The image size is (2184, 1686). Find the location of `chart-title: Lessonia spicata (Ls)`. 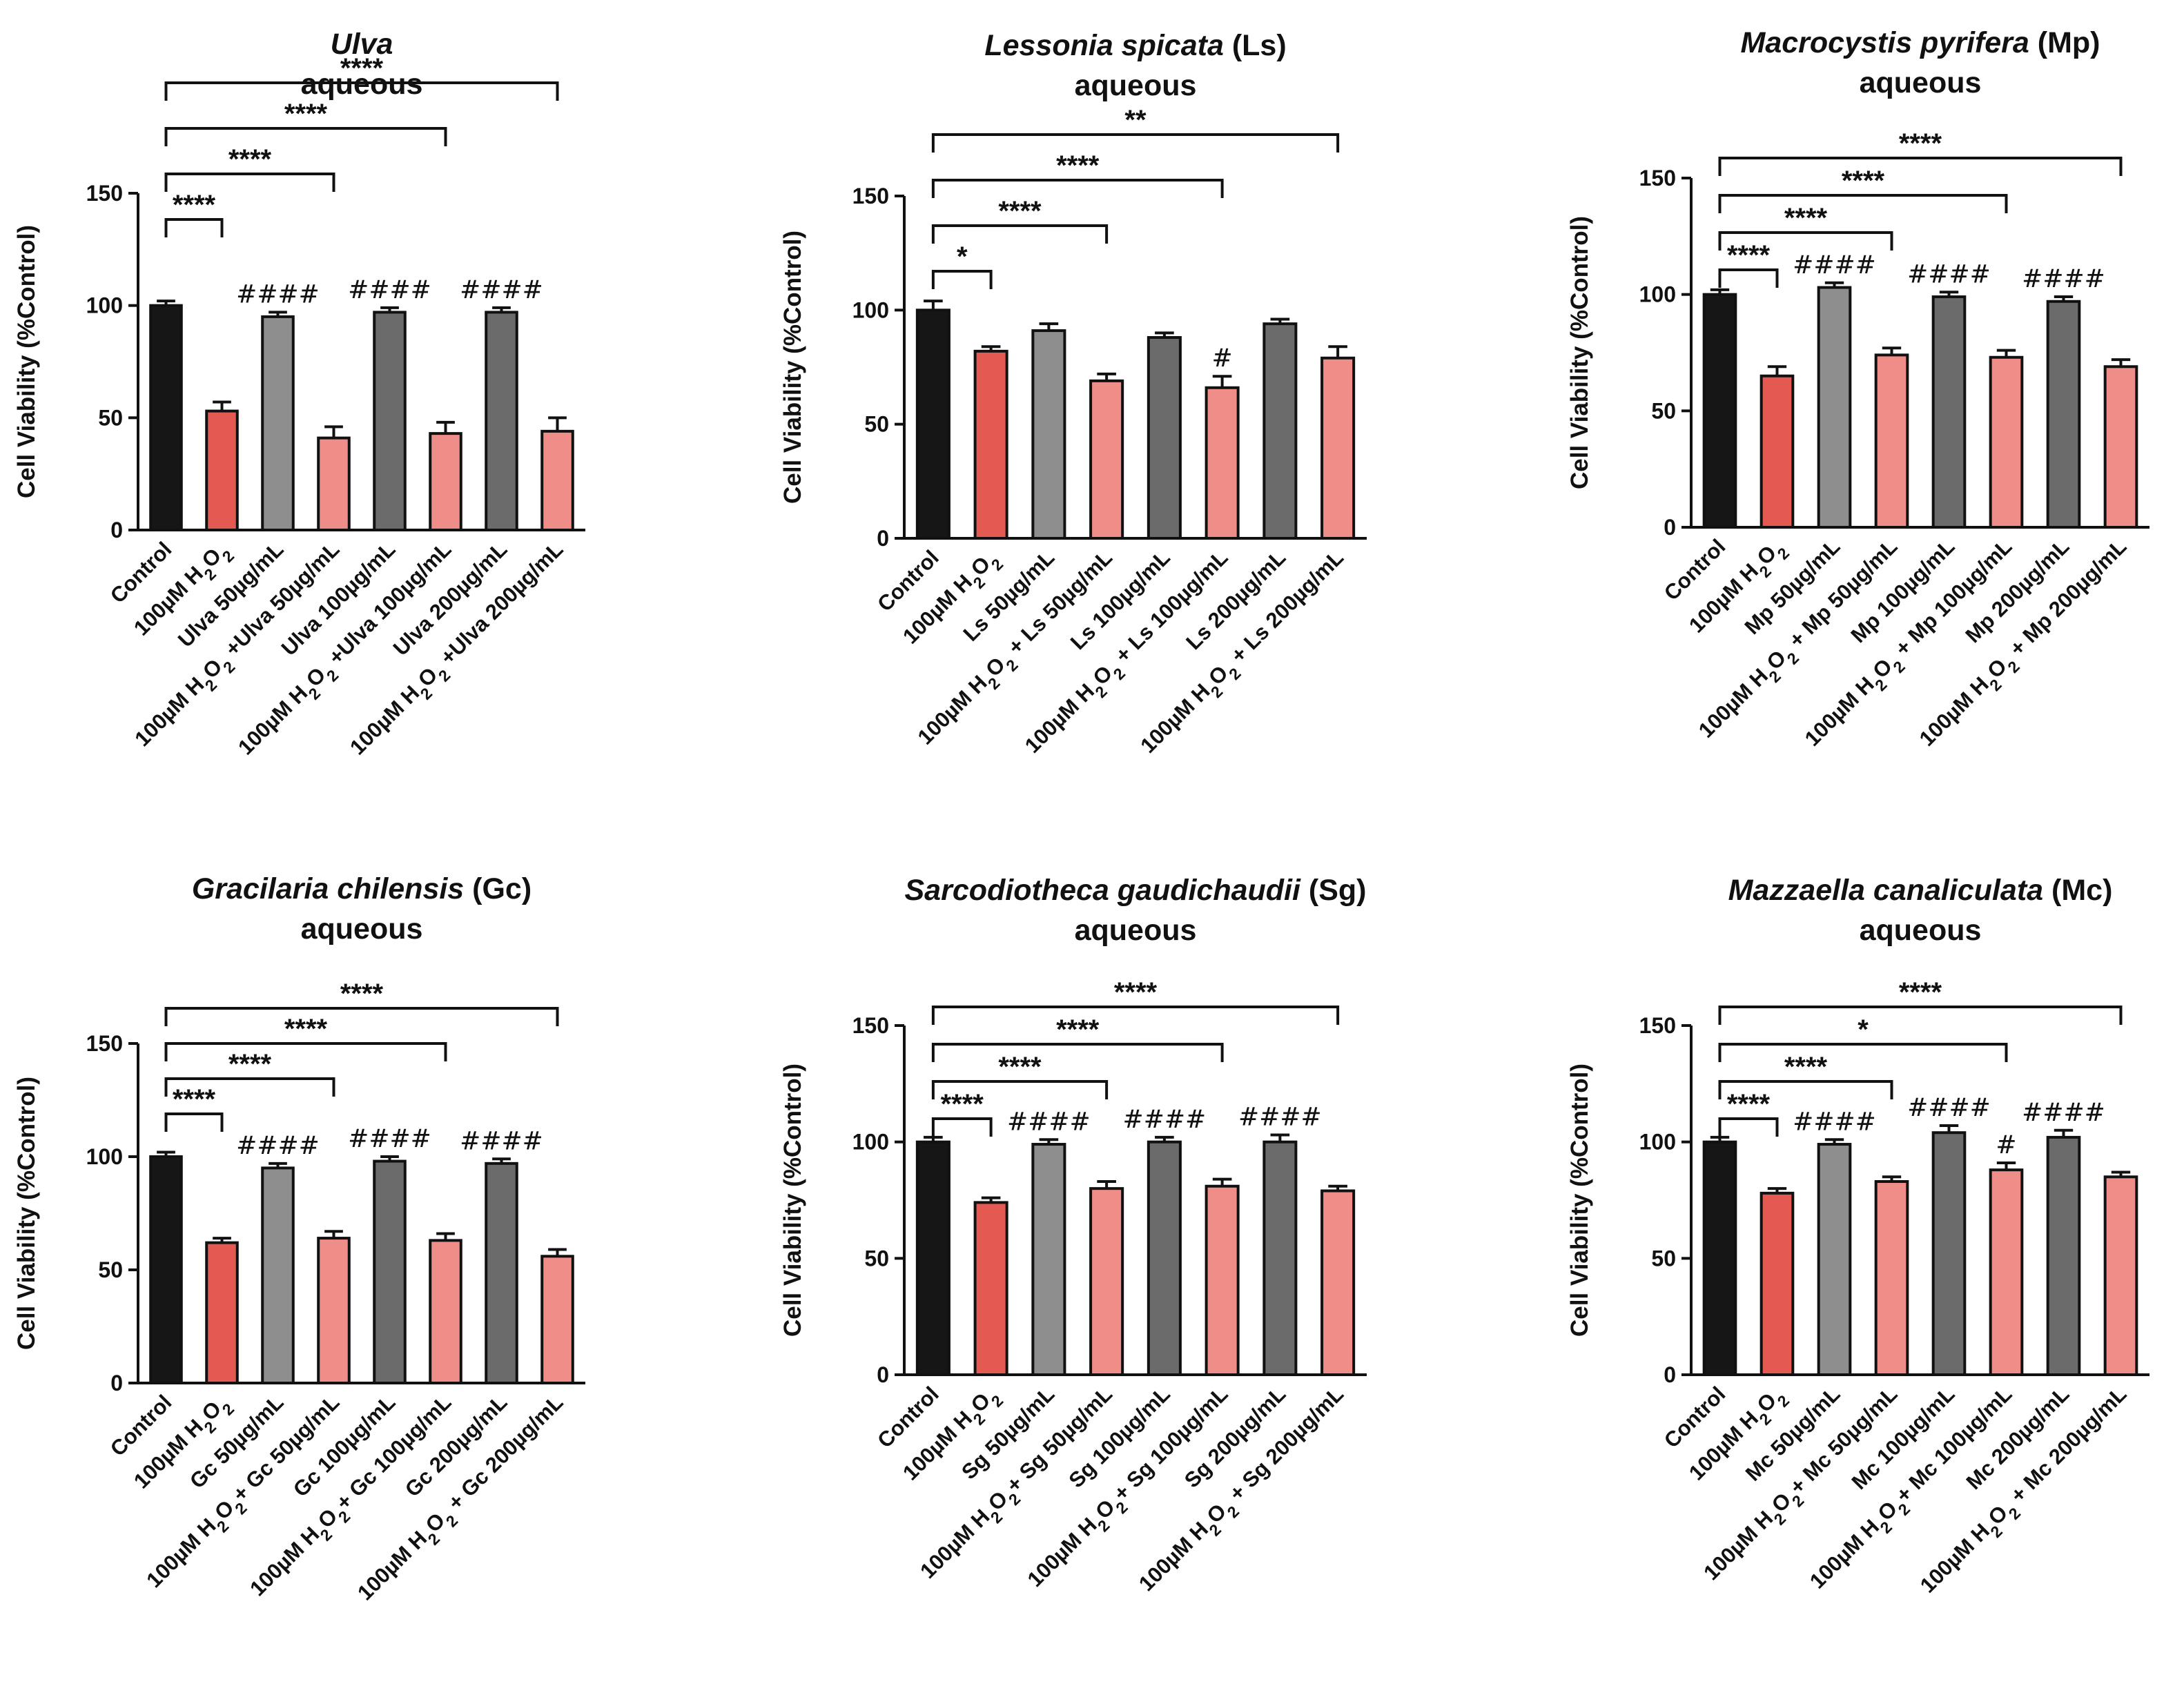

chart-title: Lessonia spicata (Ls) is located at coordinates (1135, 45).